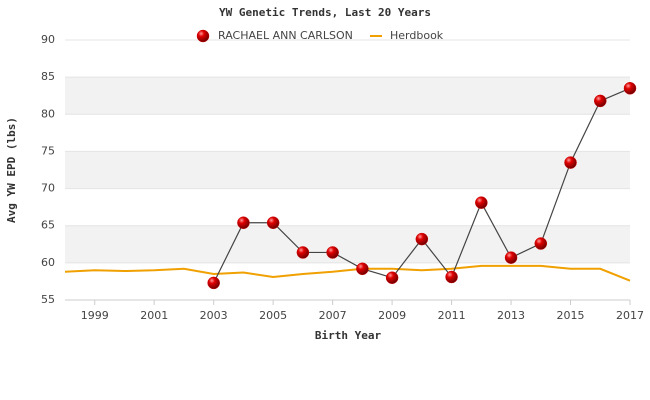 Image resolution: width=650 pixels, height=400 pixels. I want to click on legend-label: RACHAEL ANN CARLSON, so click(285, 35).